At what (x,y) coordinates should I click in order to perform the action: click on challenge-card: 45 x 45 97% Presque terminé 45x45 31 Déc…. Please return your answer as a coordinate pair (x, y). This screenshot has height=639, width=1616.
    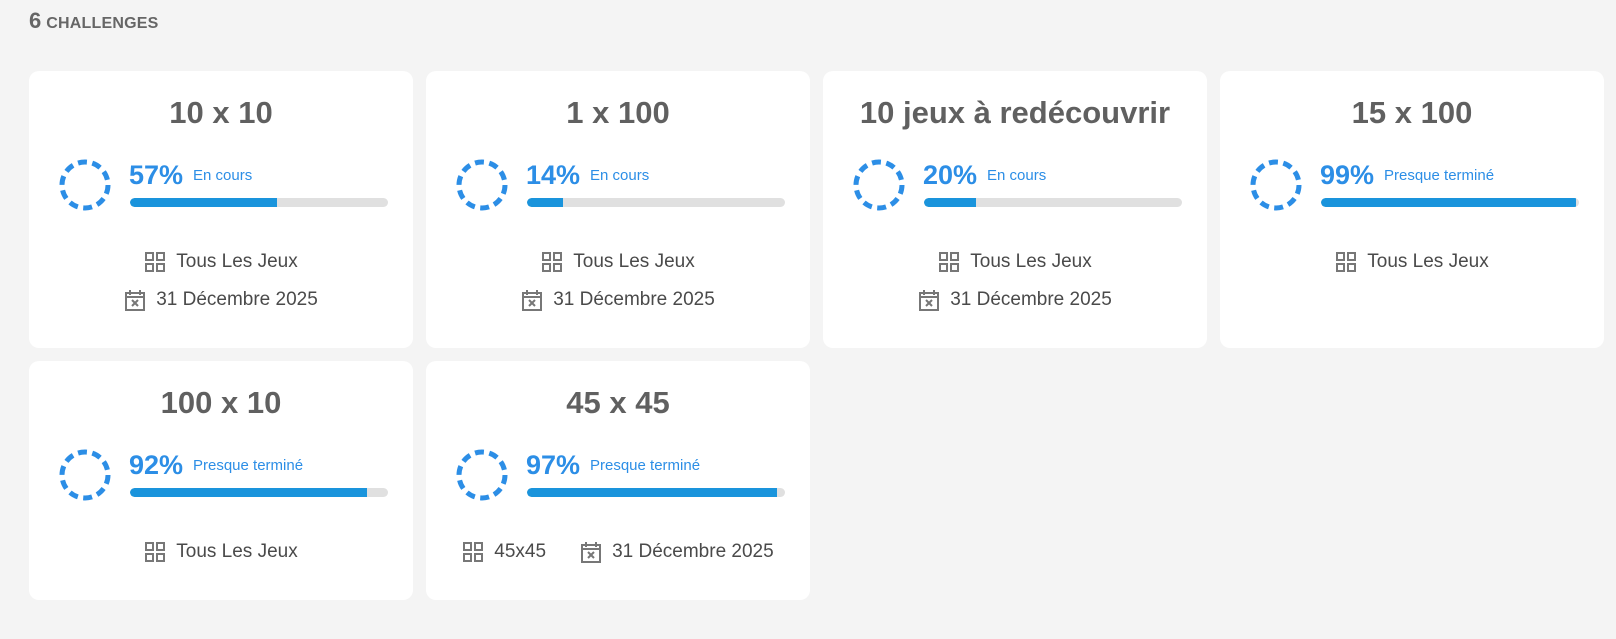
    Looking at the image, I should click on (618, 480).